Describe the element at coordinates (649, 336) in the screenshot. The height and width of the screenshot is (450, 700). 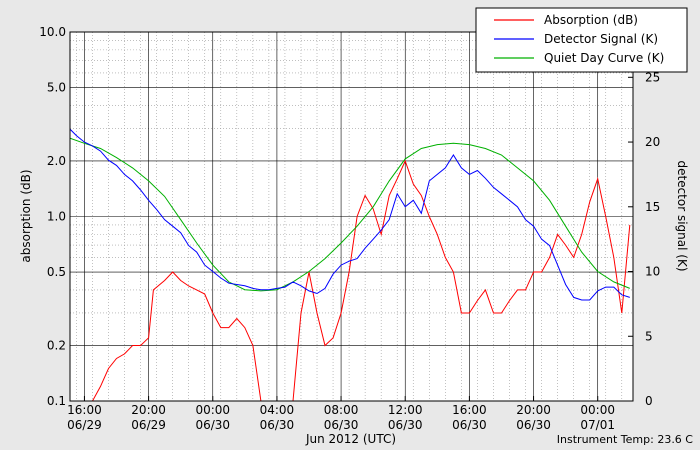
I see `y-right-tick-label: 5` at that location.